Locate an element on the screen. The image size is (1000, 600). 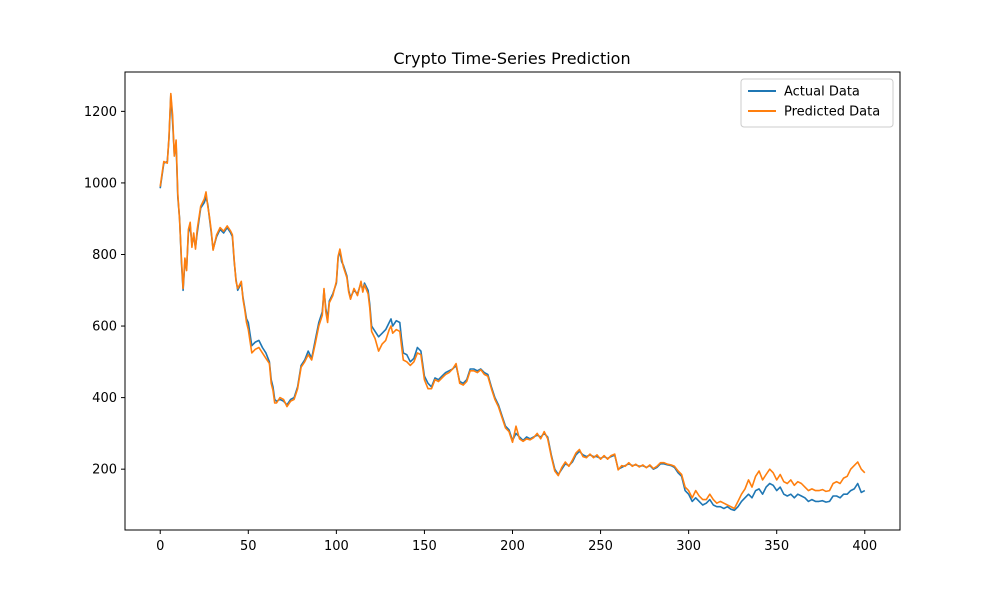
x-tick-label: 350 is located at coordinates (776, 546).